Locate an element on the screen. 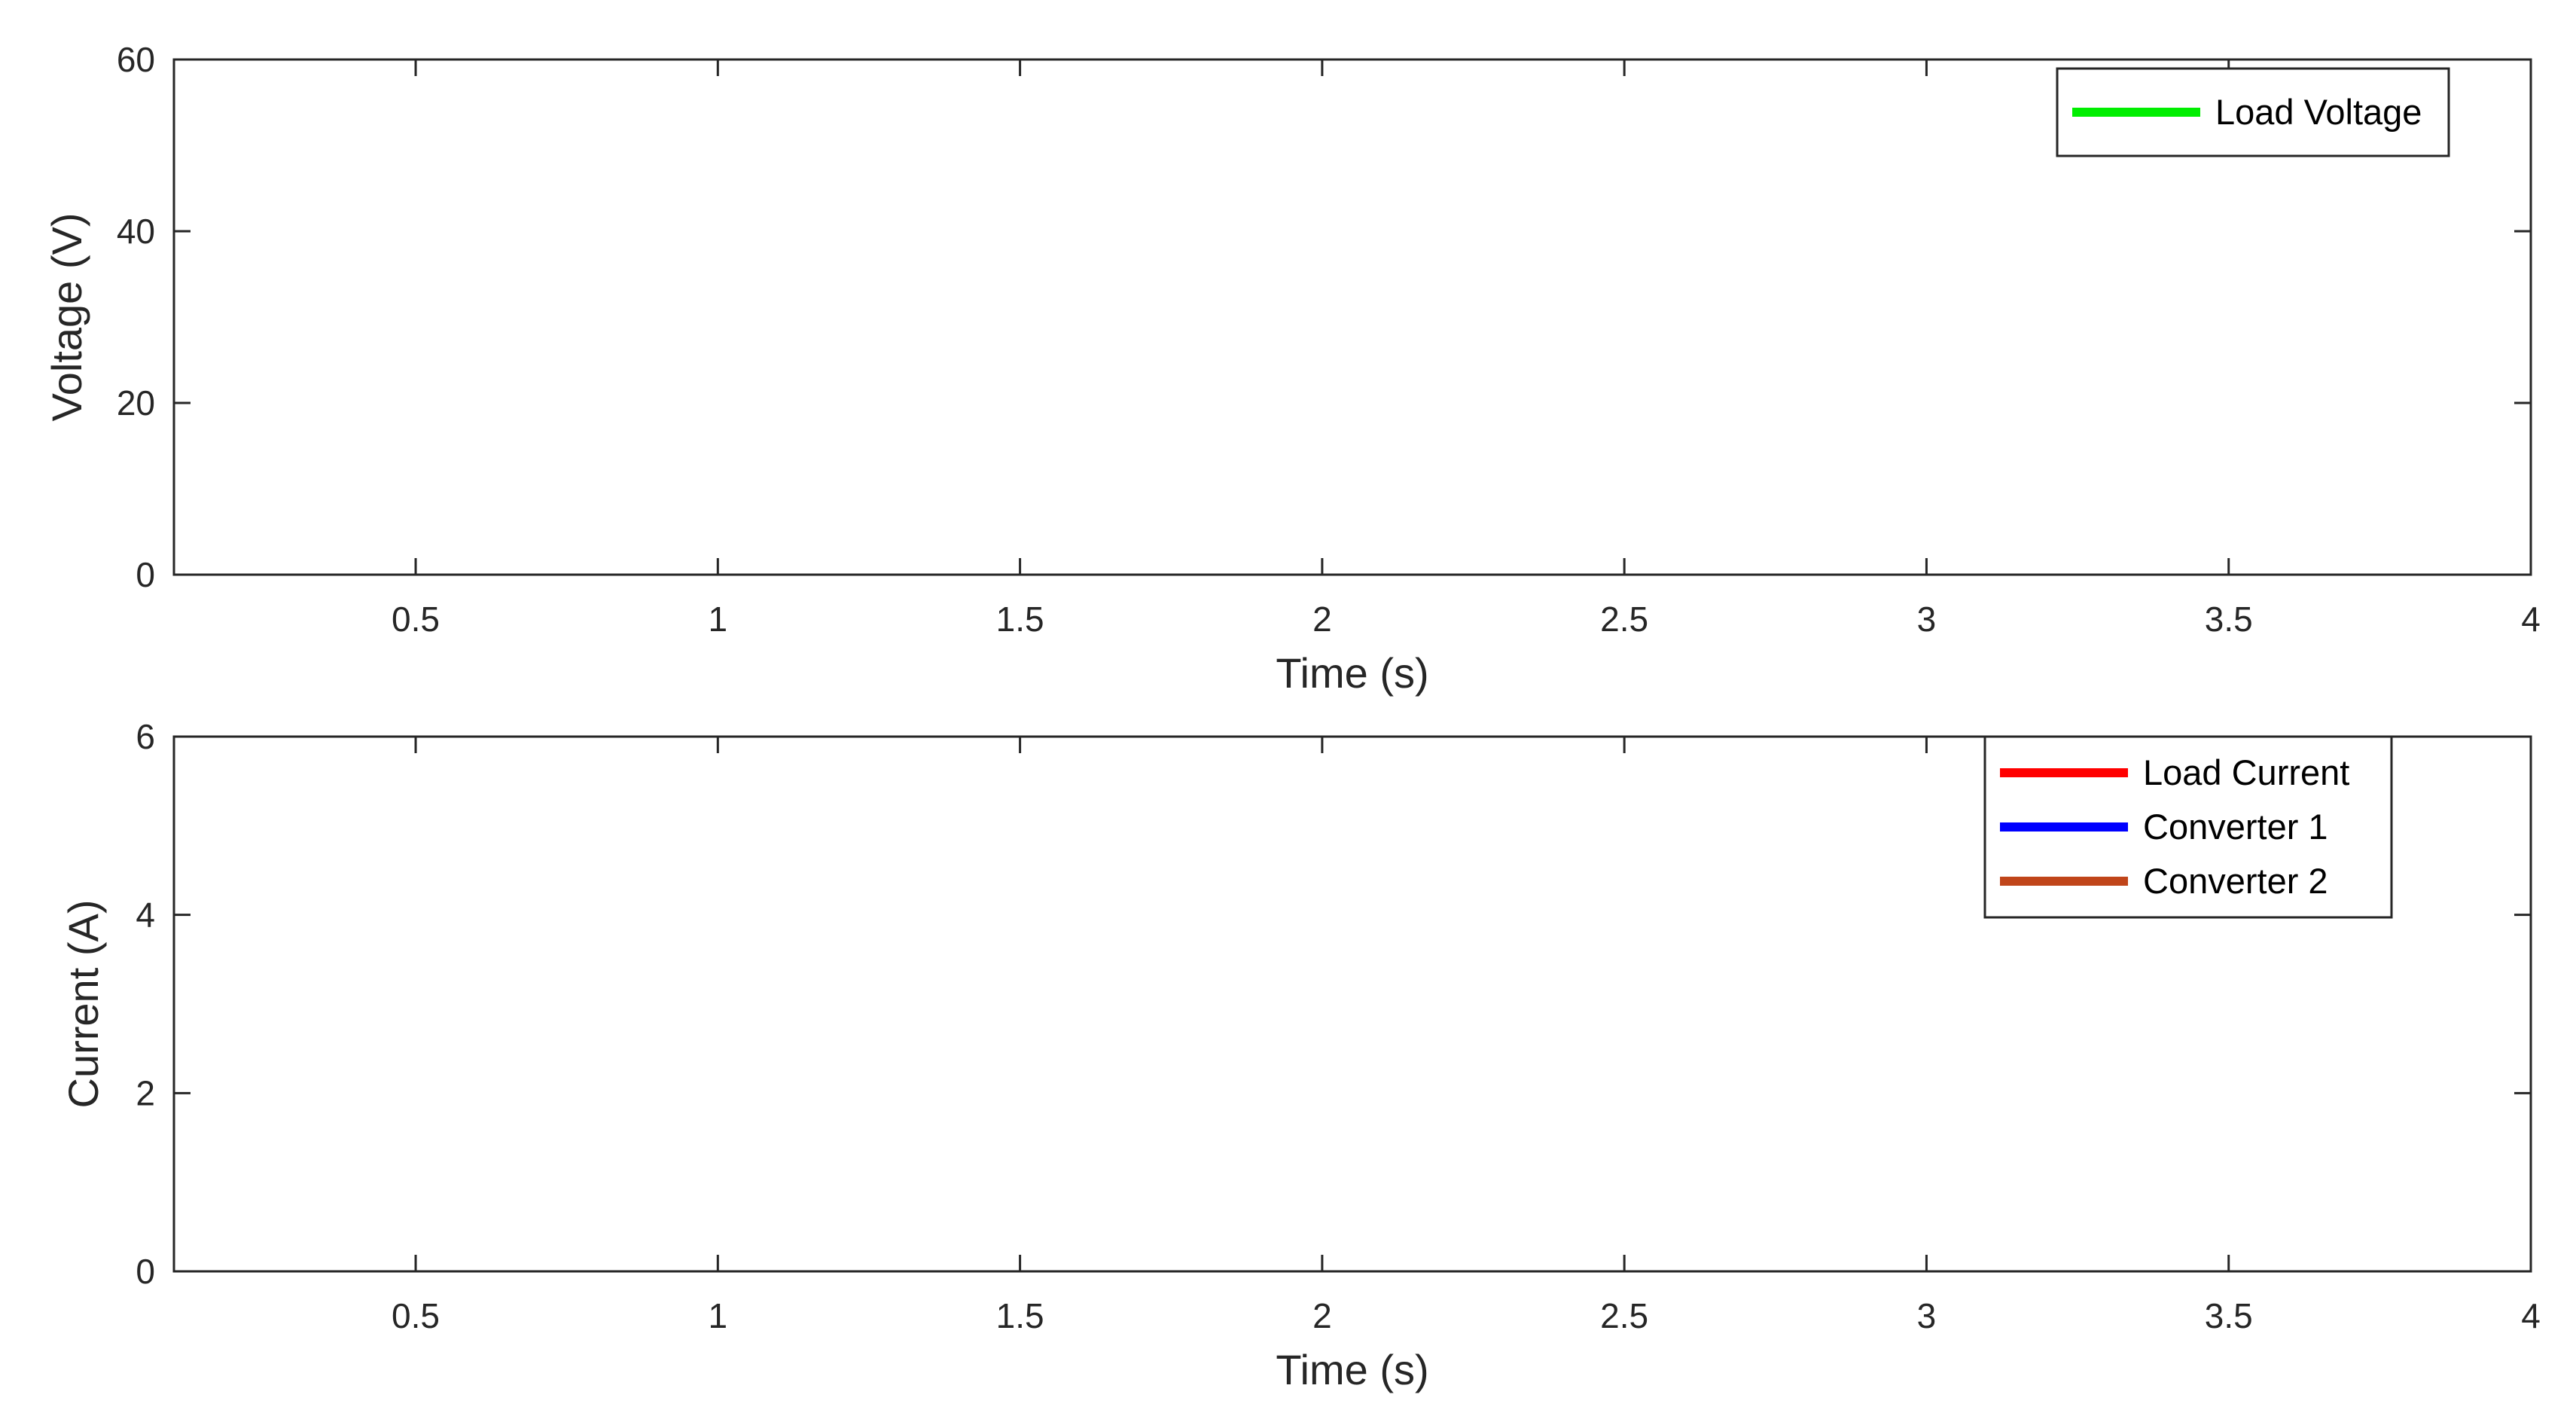 The height and width of the screenshot is (1425, 2576). legend-label: Converter 2 is located at coordinates (2235, 881).